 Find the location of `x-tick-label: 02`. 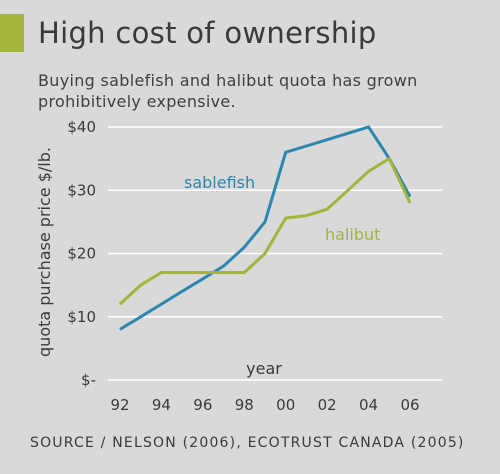

x-tick-label: 02 is located at coordinates (327, 405).